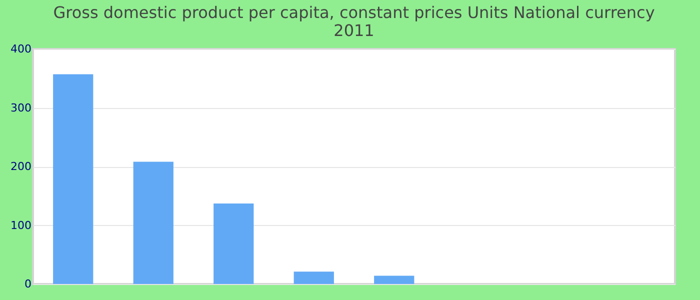 The height and width of the screenshot is (300, 700). Describe the element at coordinates (21, 225) in the screenshot. I see `y-tick-label: 100` at that location.